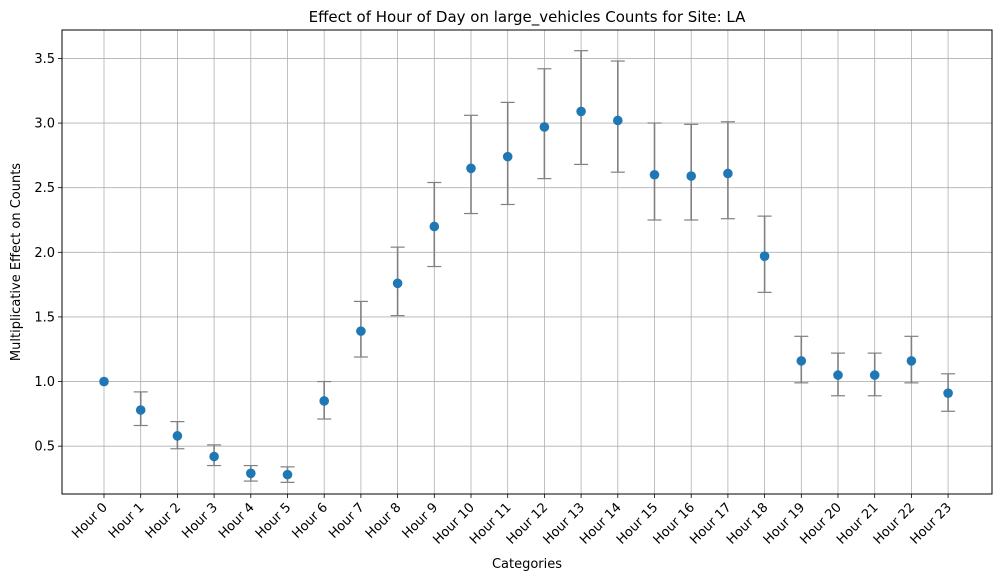  What do you see at coordinates (44, 59) in the screenshot?
I see `y-tick-label: 3.5` at bounding box center [44, 59].